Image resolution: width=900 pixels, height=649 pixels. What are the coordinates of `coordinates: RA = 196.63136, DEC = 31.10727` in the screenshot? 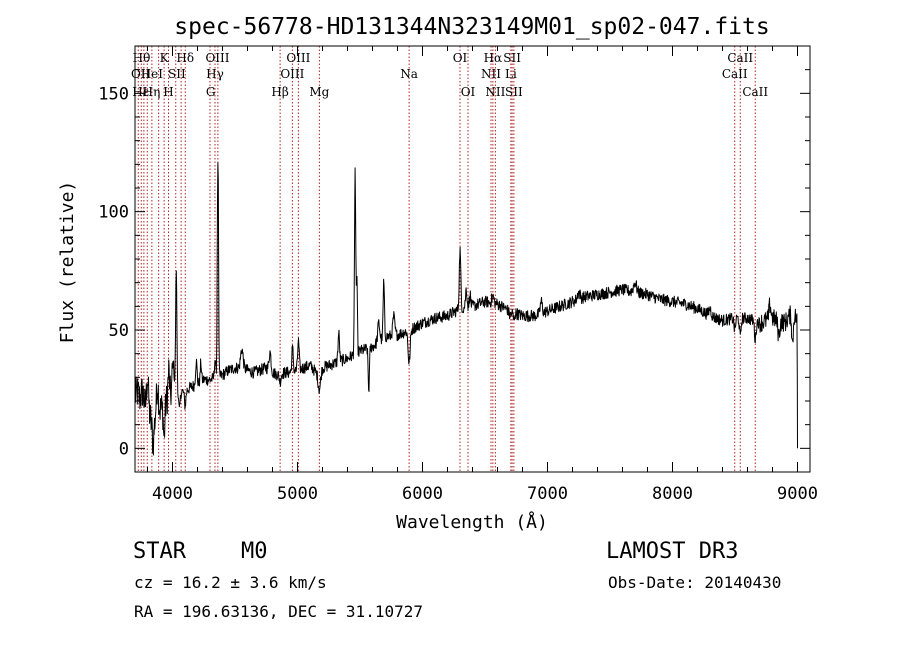 It's located at (278, 611).